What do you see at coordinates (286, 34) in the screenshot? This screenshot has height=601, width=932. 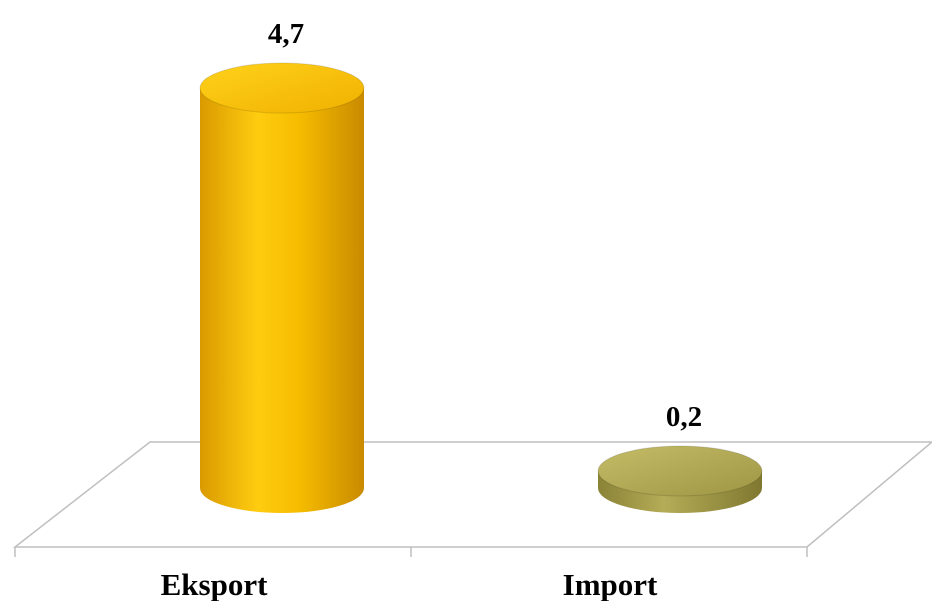 I see `data-label-eksport: 4,7` at bounding box center [286, 34].